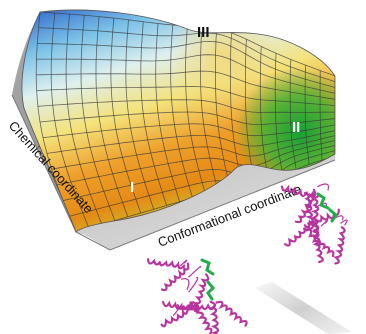 The height and width of the screenshot is (334, 366). I want to click on state-label-two: II, so click(296, 127).